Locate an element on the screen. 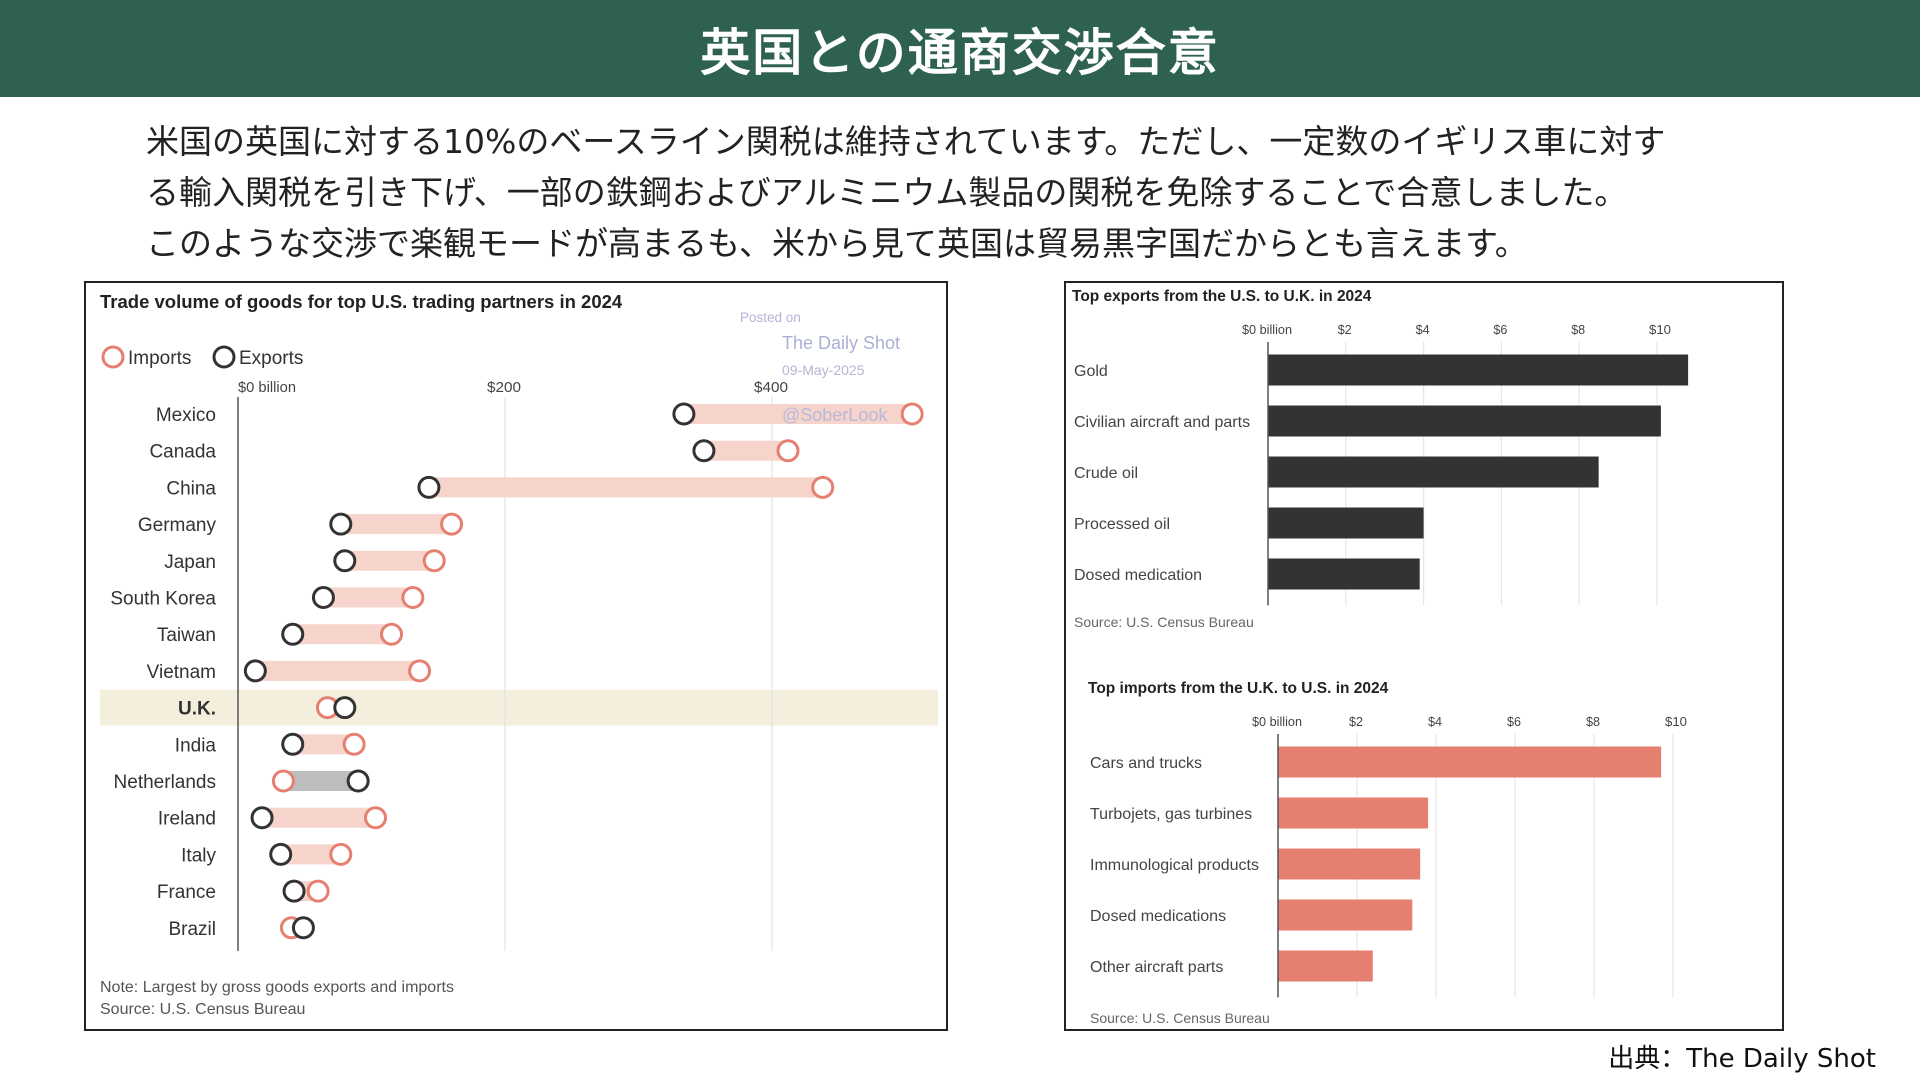 This screenshot has width=1920, height=1080. category-label: Turbojets, gas turbines is located at coordinates (1171, 814).